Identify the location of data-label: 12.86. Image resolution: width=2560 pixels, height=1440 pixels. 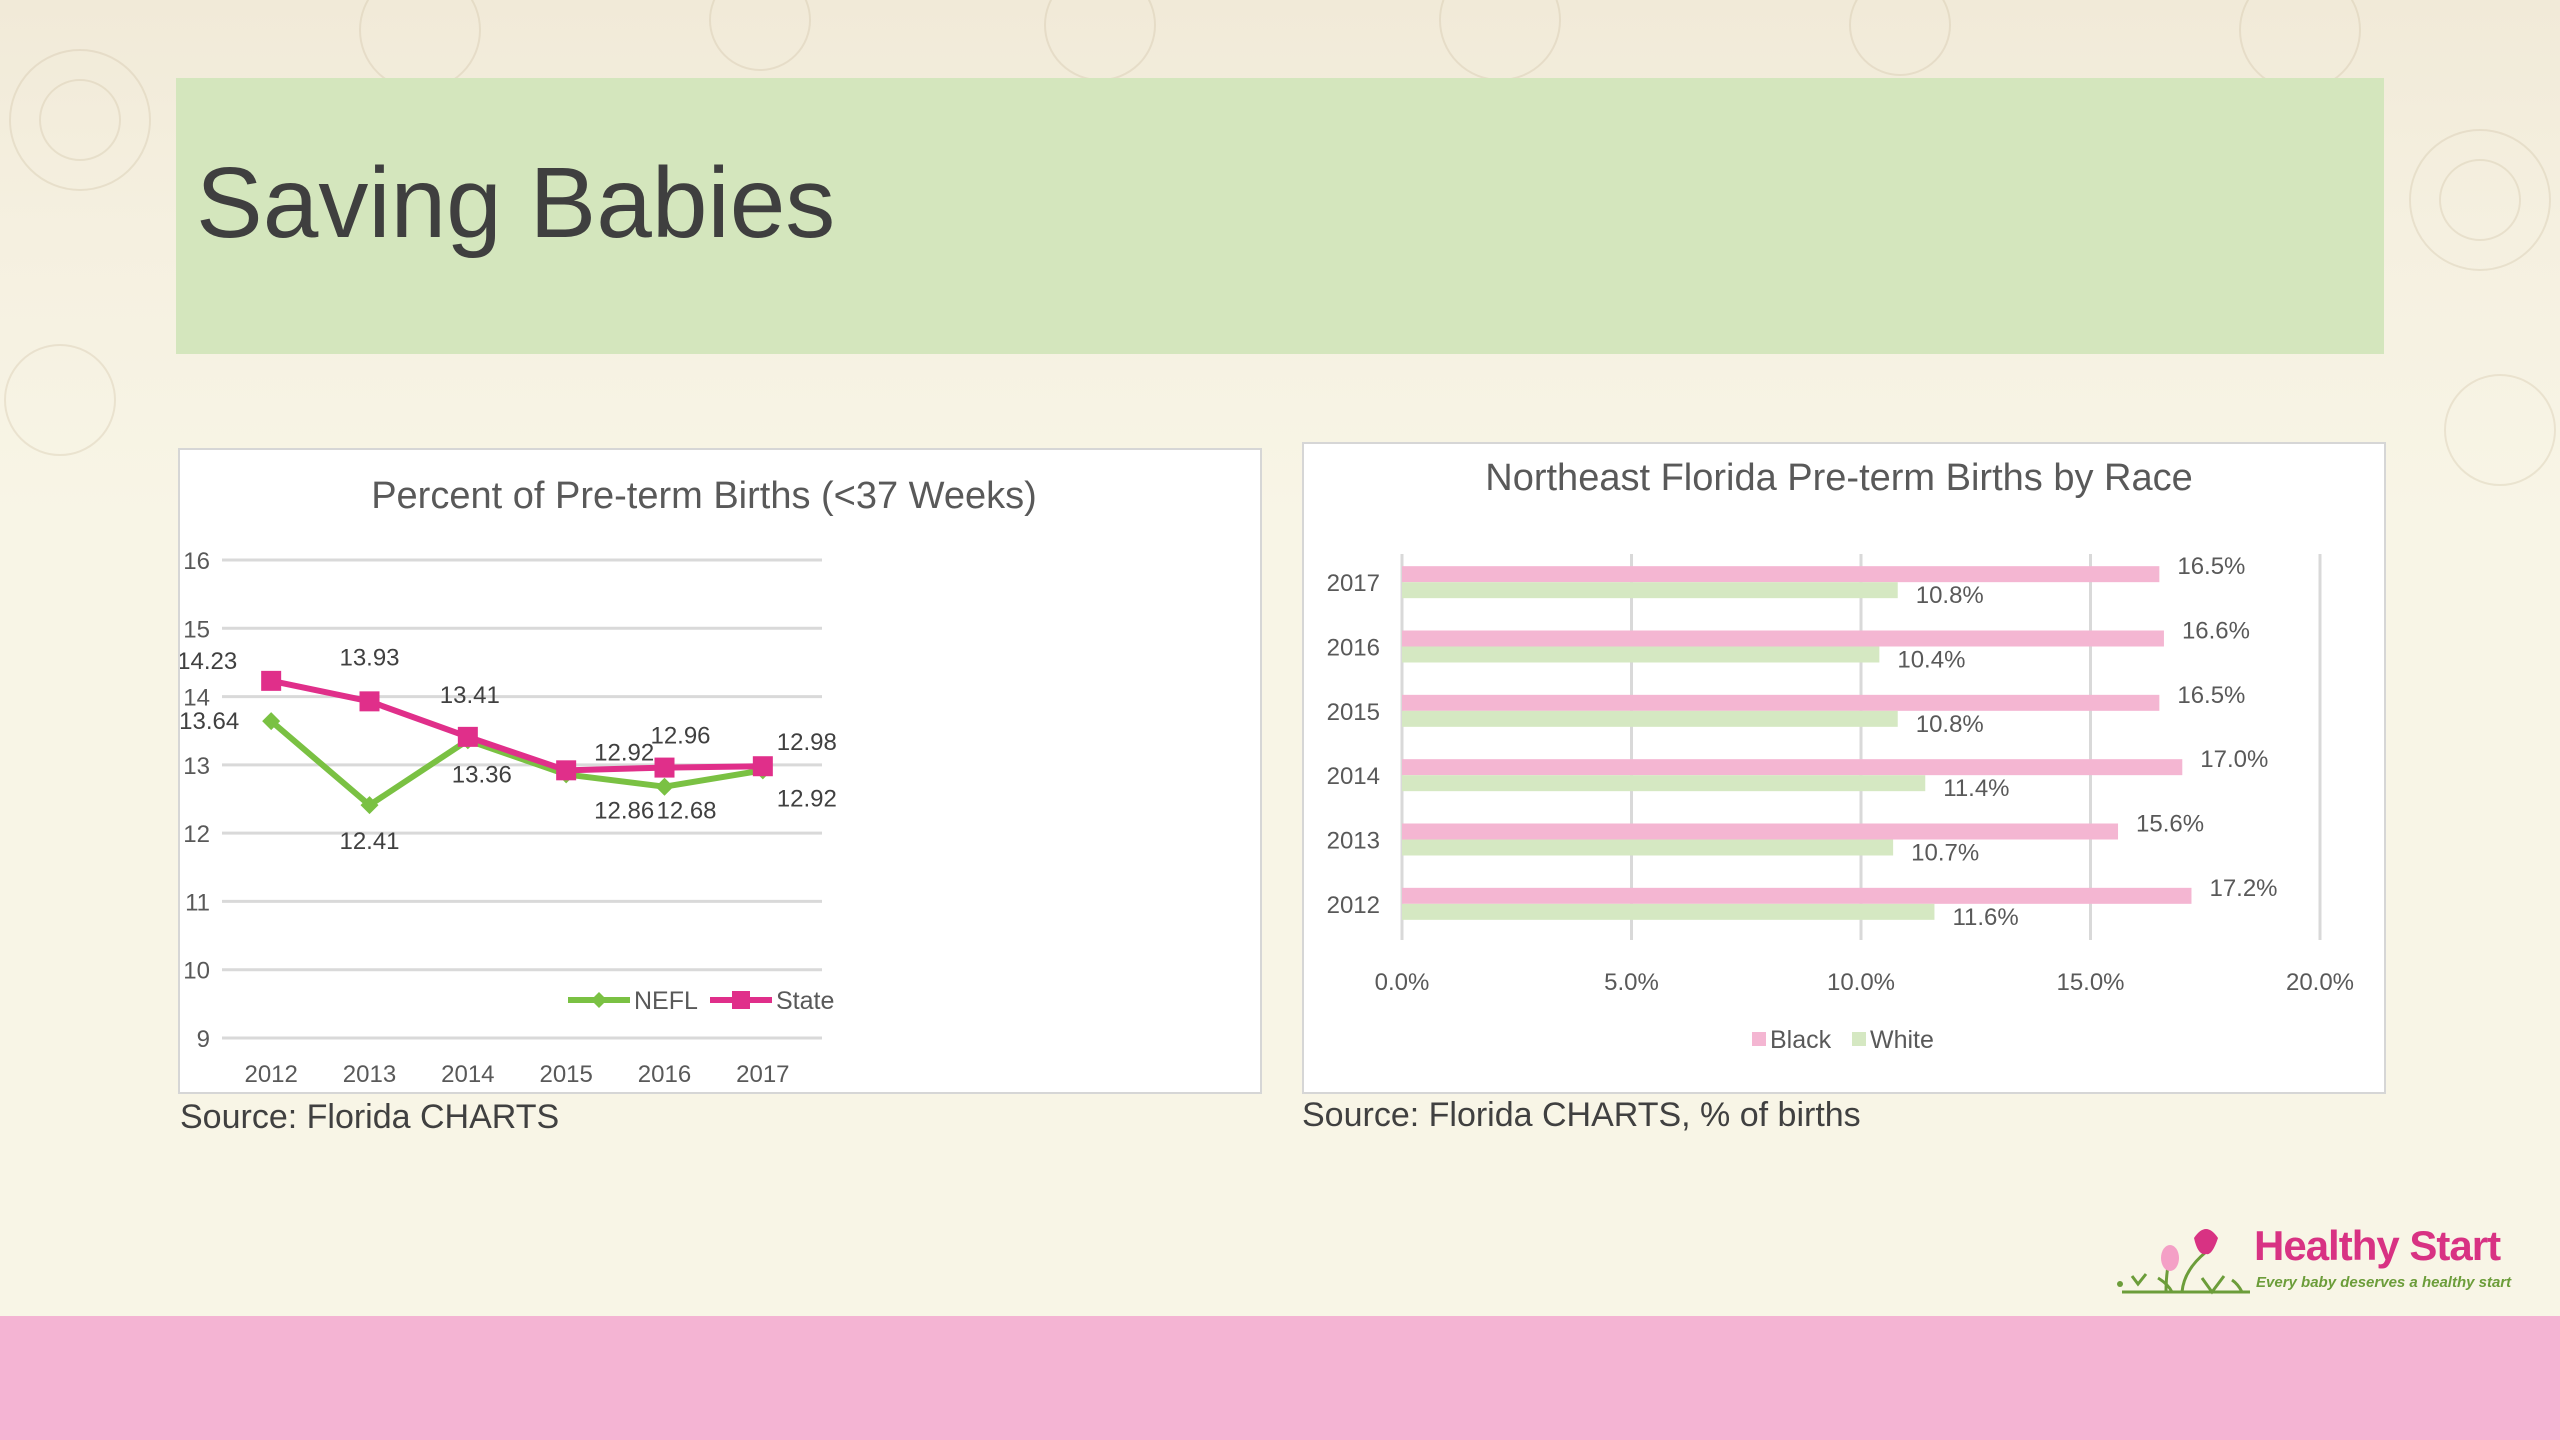
(624, 810).